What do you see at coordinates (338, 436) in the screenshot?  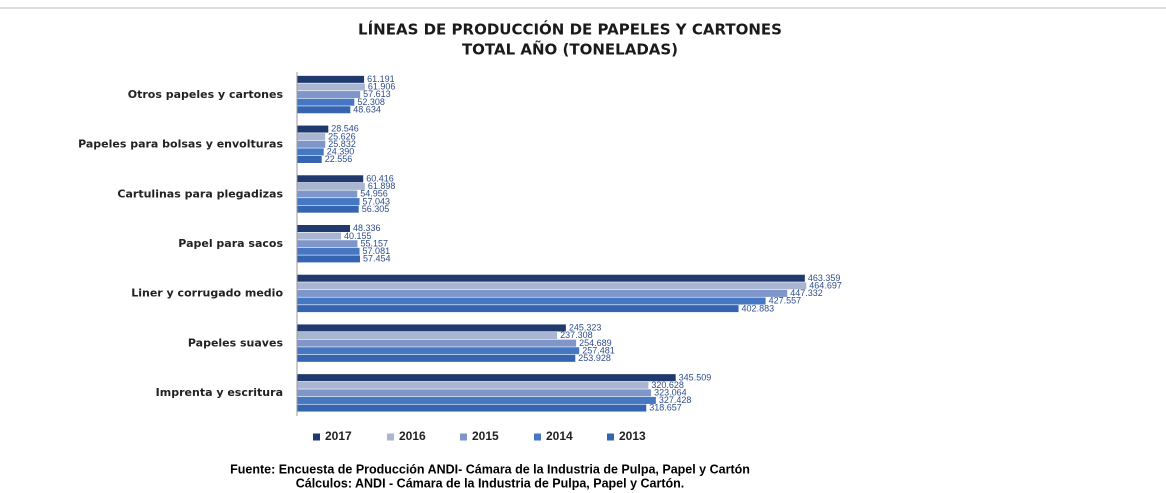 I see `legend-label: 2017` at bounding box center [338, 436].